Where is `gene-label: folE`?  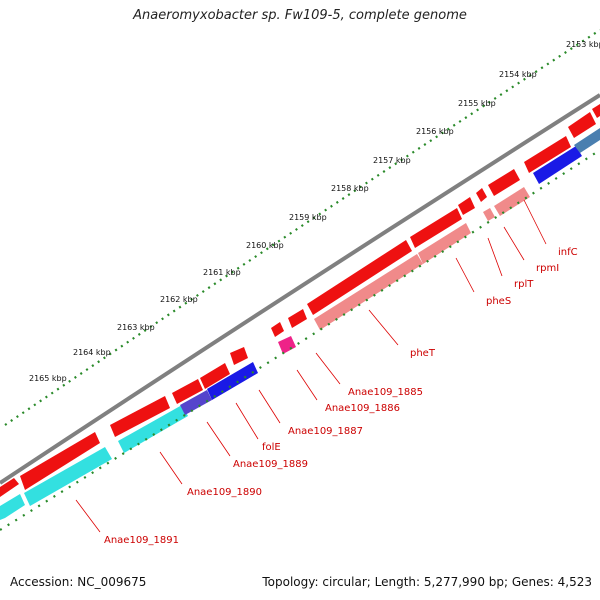 gene-label: folE is located at coordinates (271, 447).